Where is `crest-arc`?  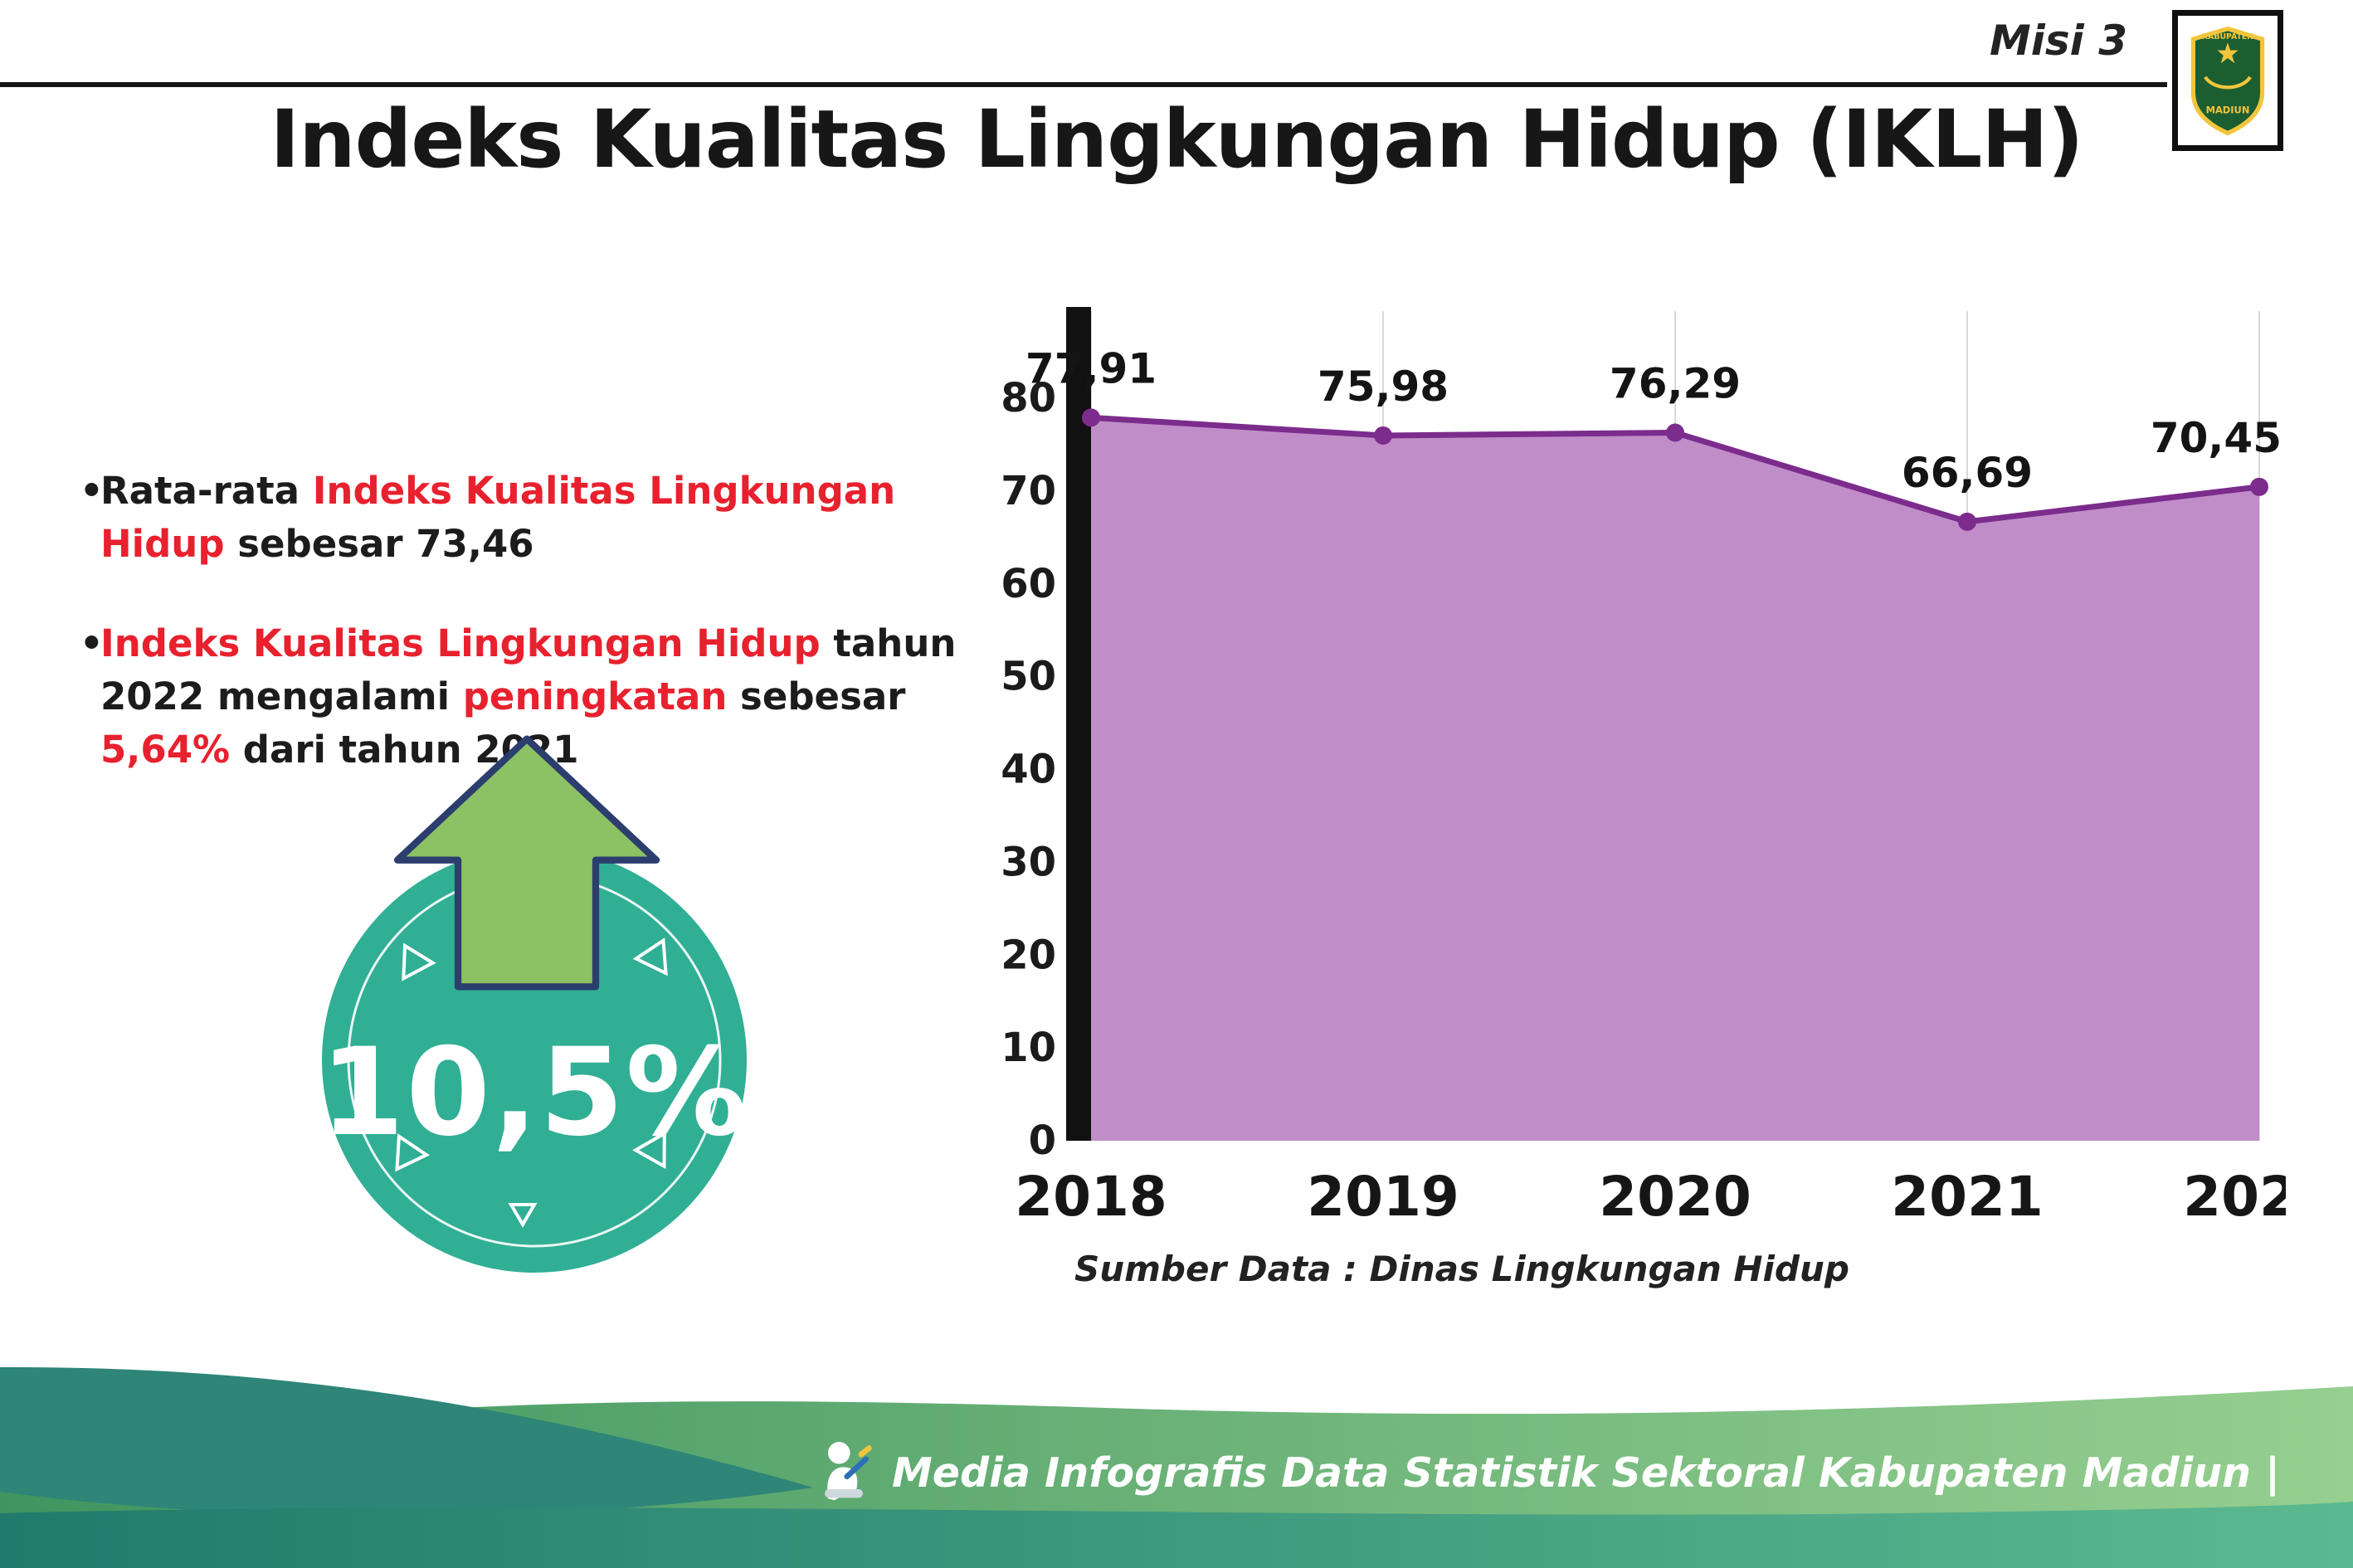
crest-arc is located at coordinates (2228, 82).